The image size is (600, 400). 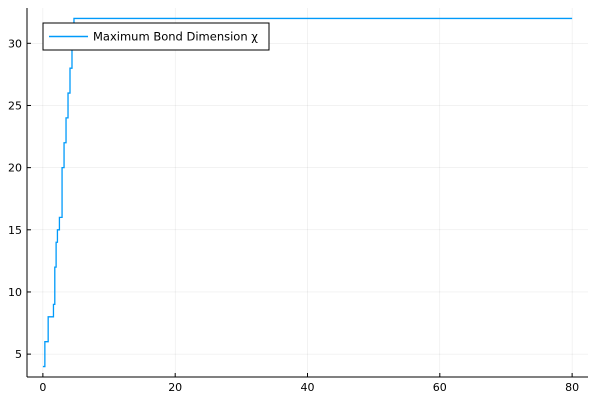 I want to click on y-tick-label: 30, so click(x=15, y=43).